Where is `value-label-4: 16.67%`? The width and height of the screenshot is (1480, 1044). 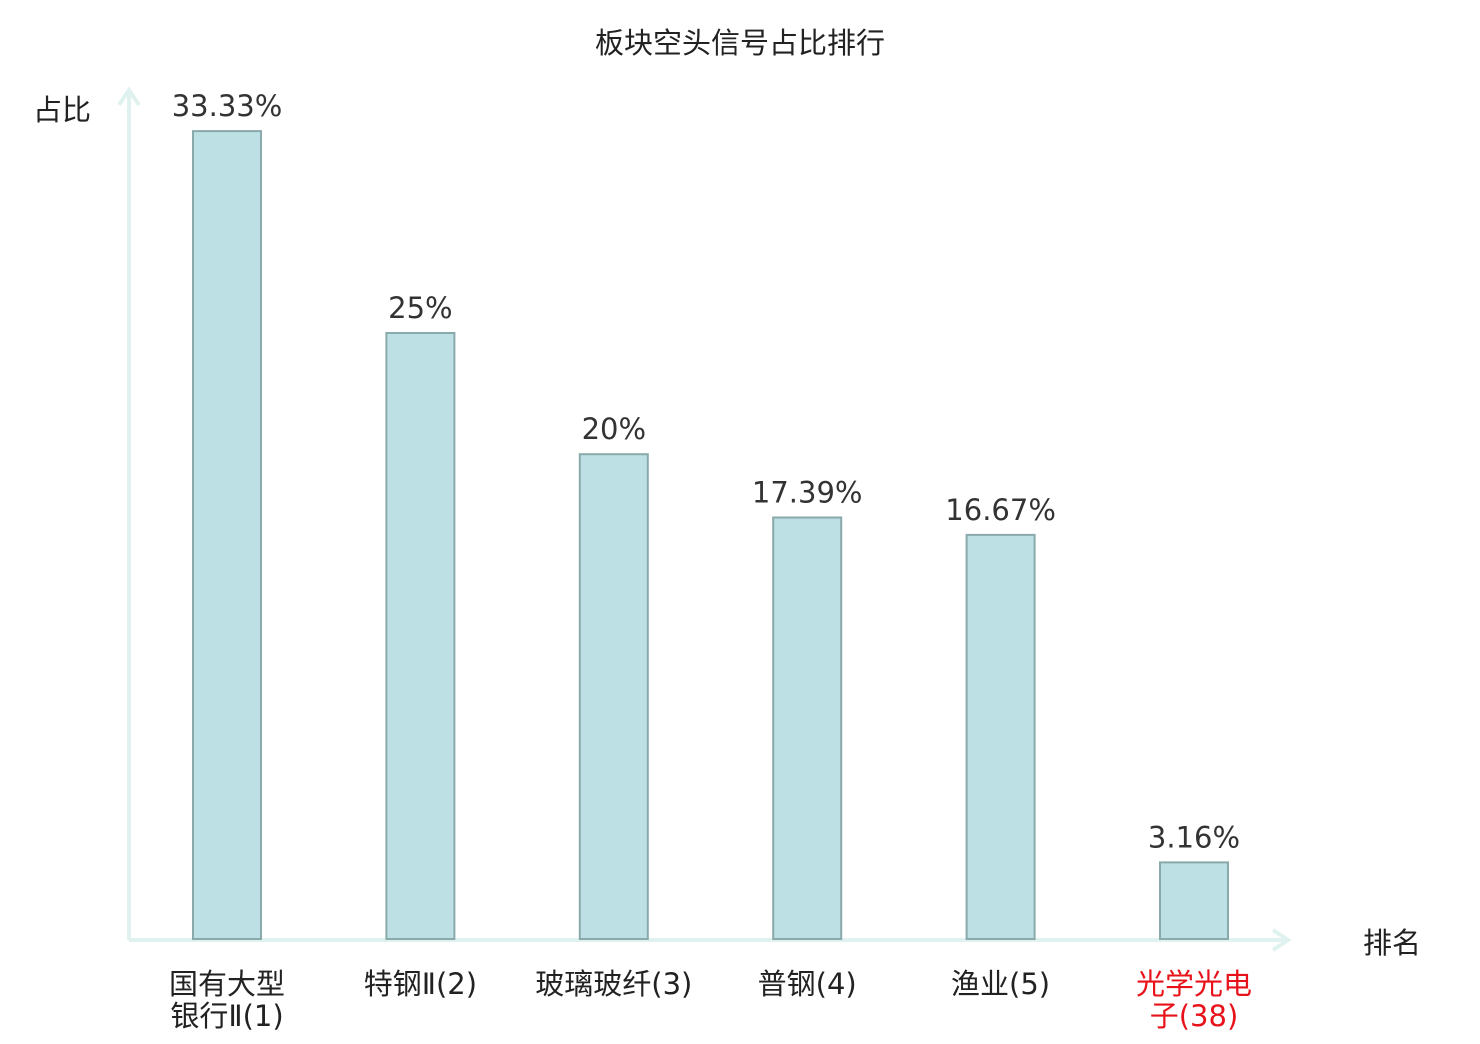 value-label-4: 16.67% is located at coordinates (1000, 510).